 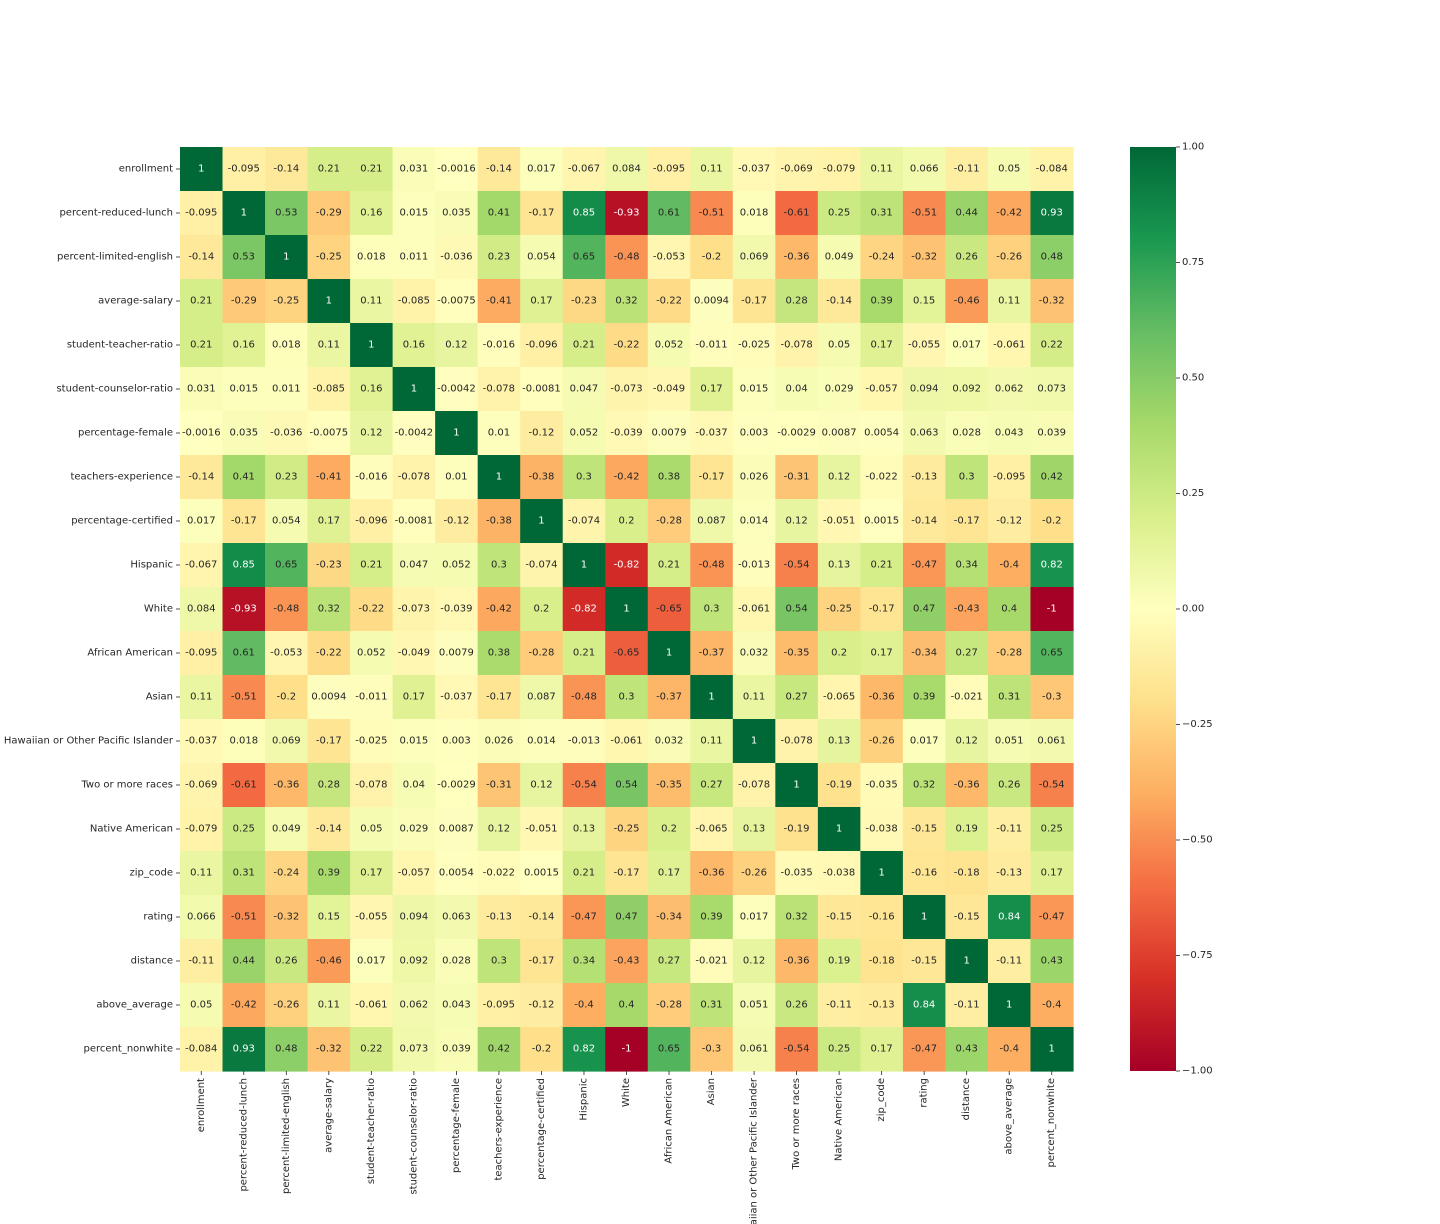 I want to click on cell-annotation: 0.029, so click(x=414, y=829).